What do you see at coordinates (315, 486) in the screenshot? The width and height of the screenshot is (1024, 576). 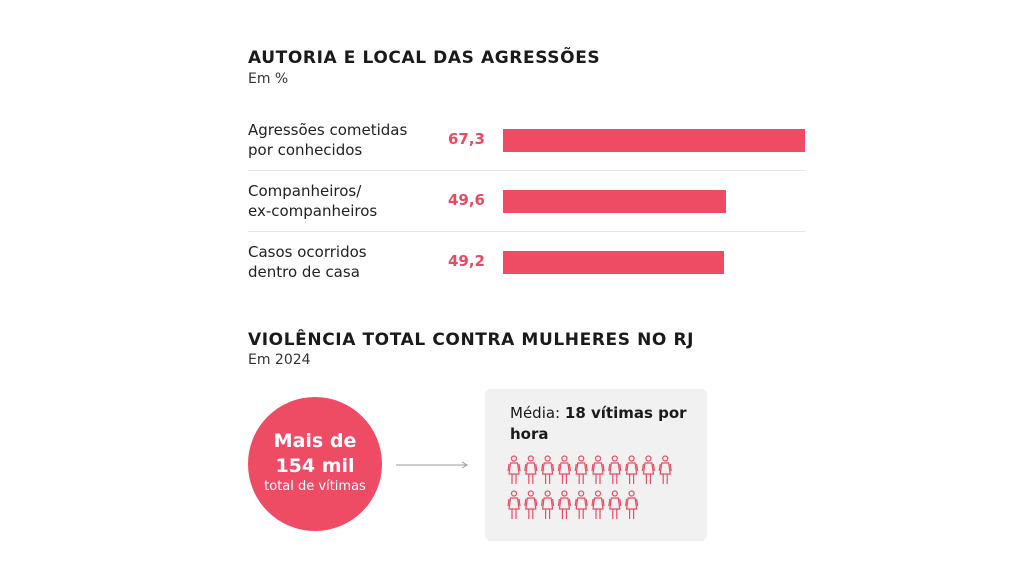 I see `circle-line-3: total de vítimas` at bounding box center [315, 486].